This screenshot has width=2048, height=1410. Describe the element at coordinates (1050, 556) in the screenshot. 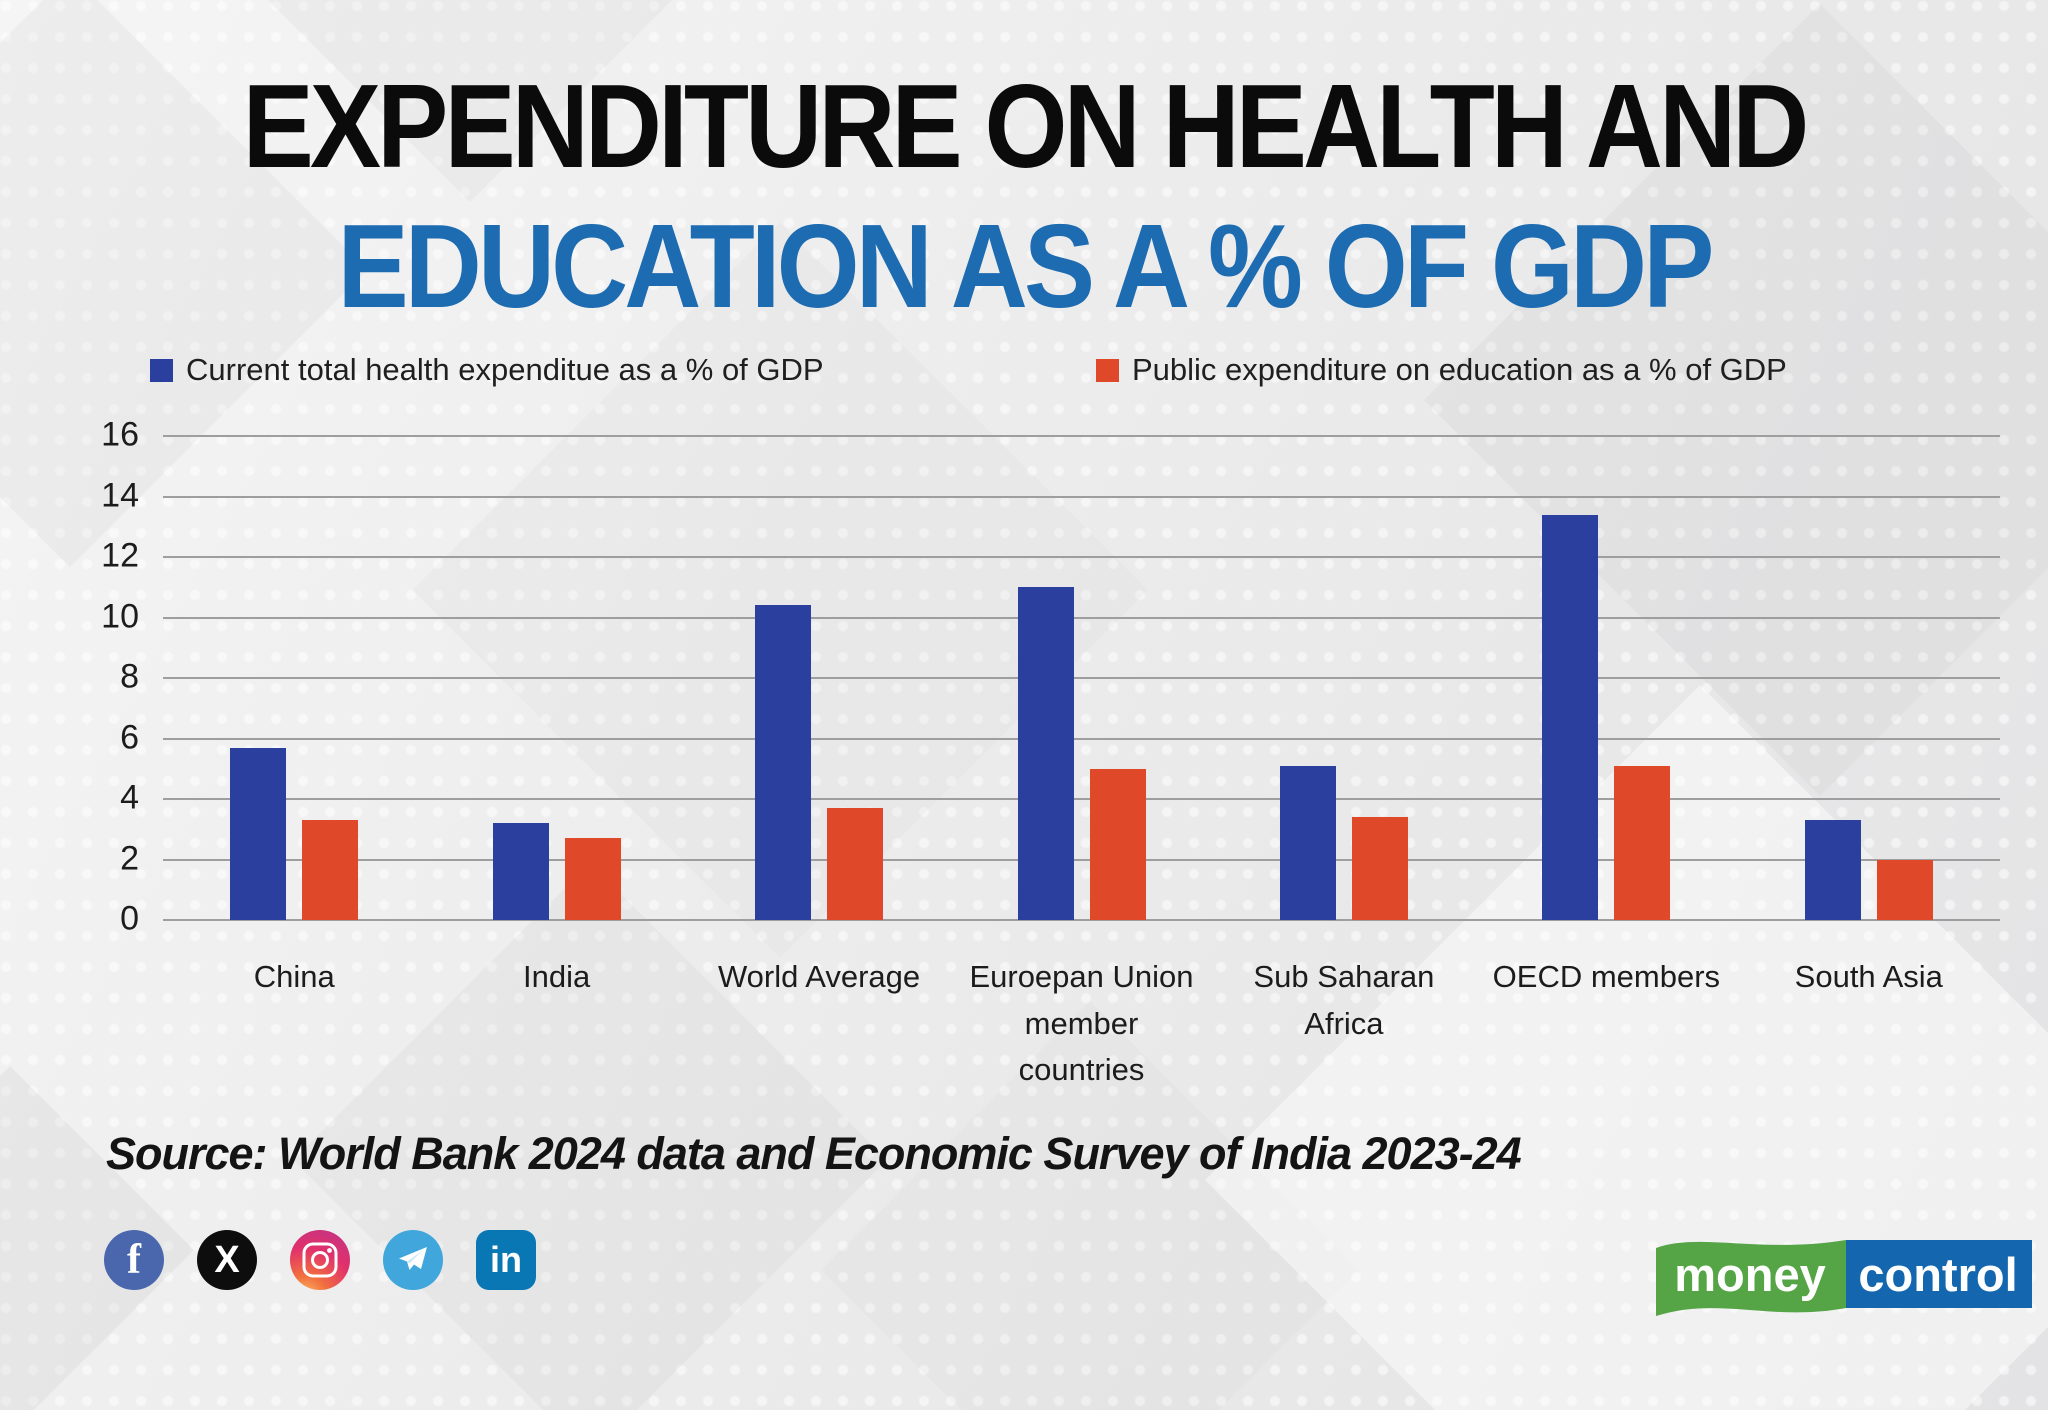

I see `gridline-y12: 12` at that location.